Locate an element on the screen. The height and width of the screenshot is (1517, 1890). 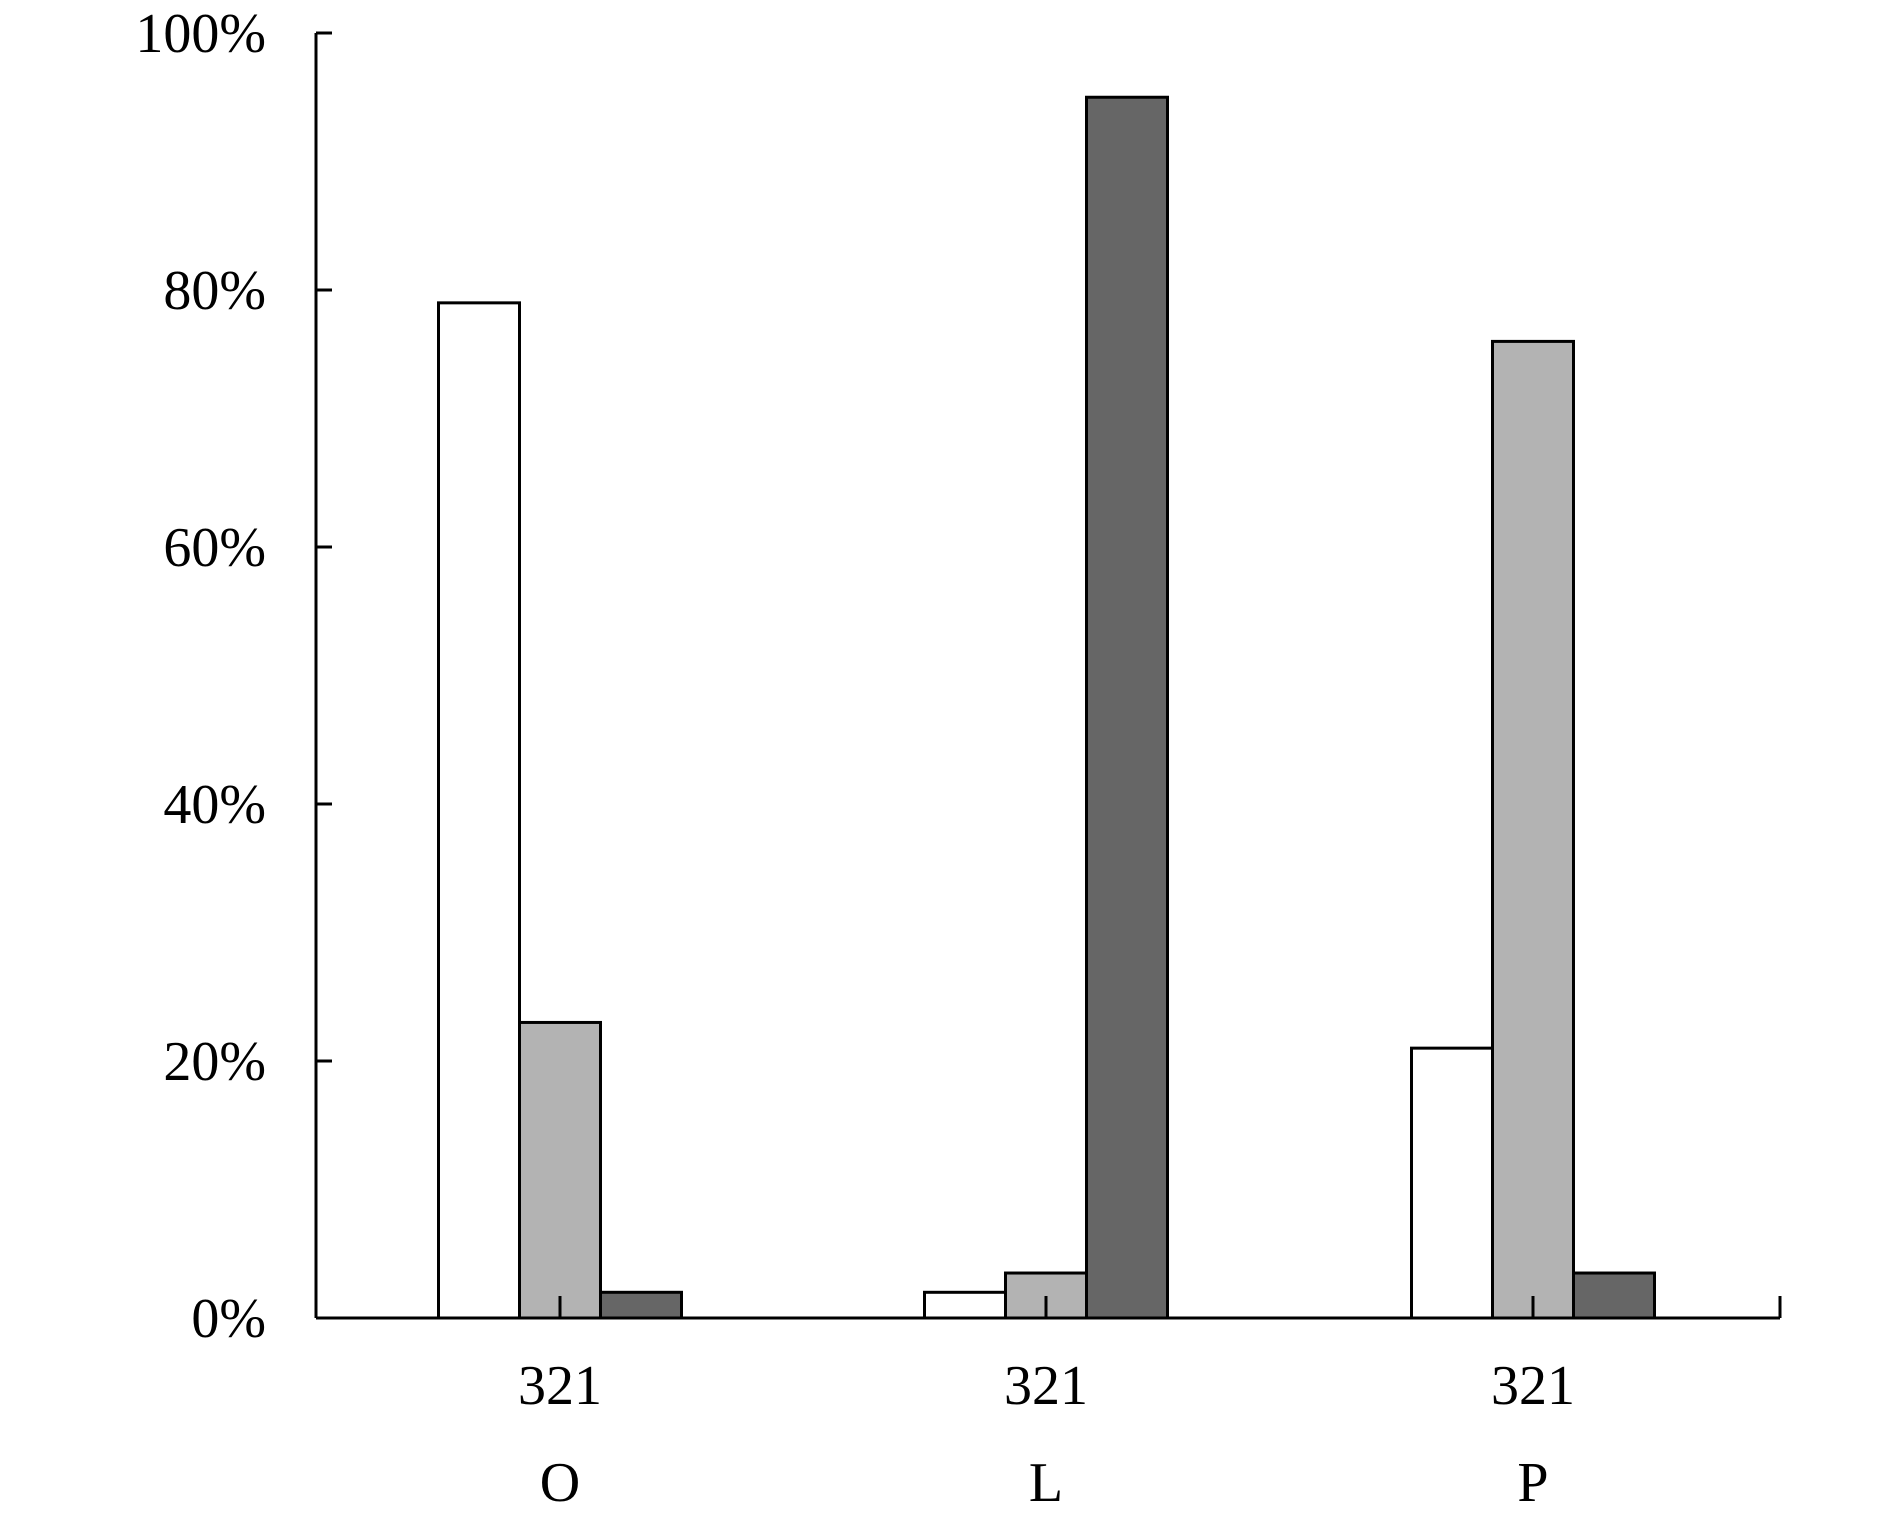
y-tick-label: 100% is located at coordinates (200, 34).